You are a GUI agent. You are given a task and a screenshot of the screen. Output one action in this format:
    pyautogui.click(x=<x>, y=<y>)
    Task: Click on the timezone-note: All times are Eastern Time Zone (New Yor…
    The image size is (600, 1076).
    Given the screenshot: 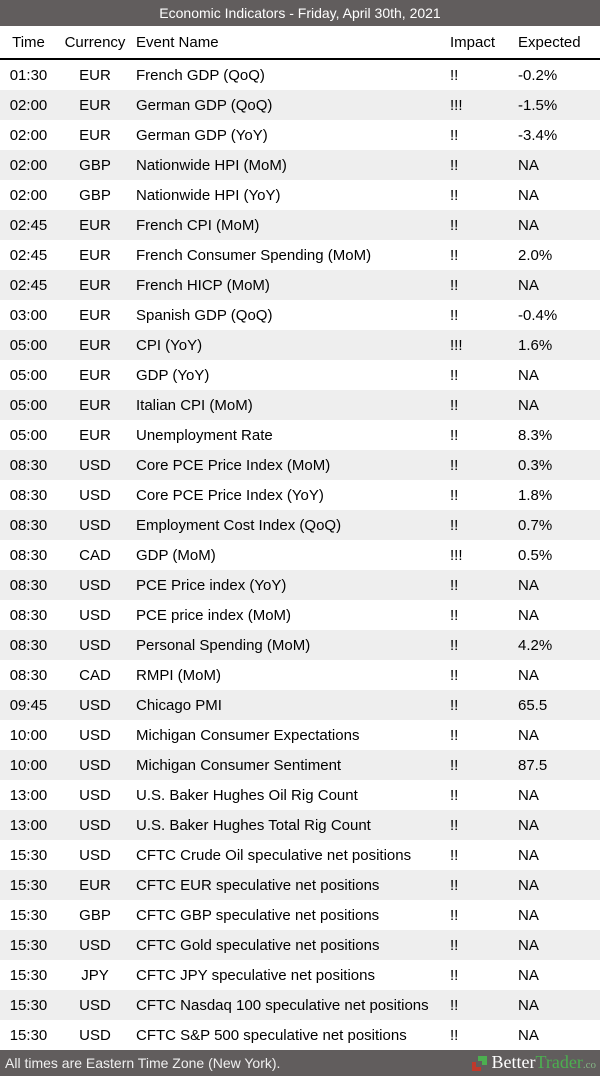 What is the action you would take?
    pyautogui.click(x=143, y=1063)
    